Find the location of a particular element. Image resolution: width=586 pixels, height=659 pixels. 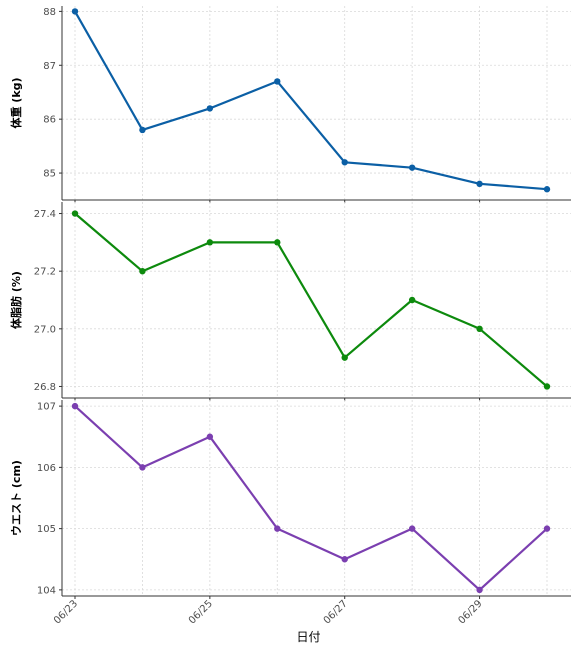

x-axis-title: 日付 is located at coordinates (308, 637).